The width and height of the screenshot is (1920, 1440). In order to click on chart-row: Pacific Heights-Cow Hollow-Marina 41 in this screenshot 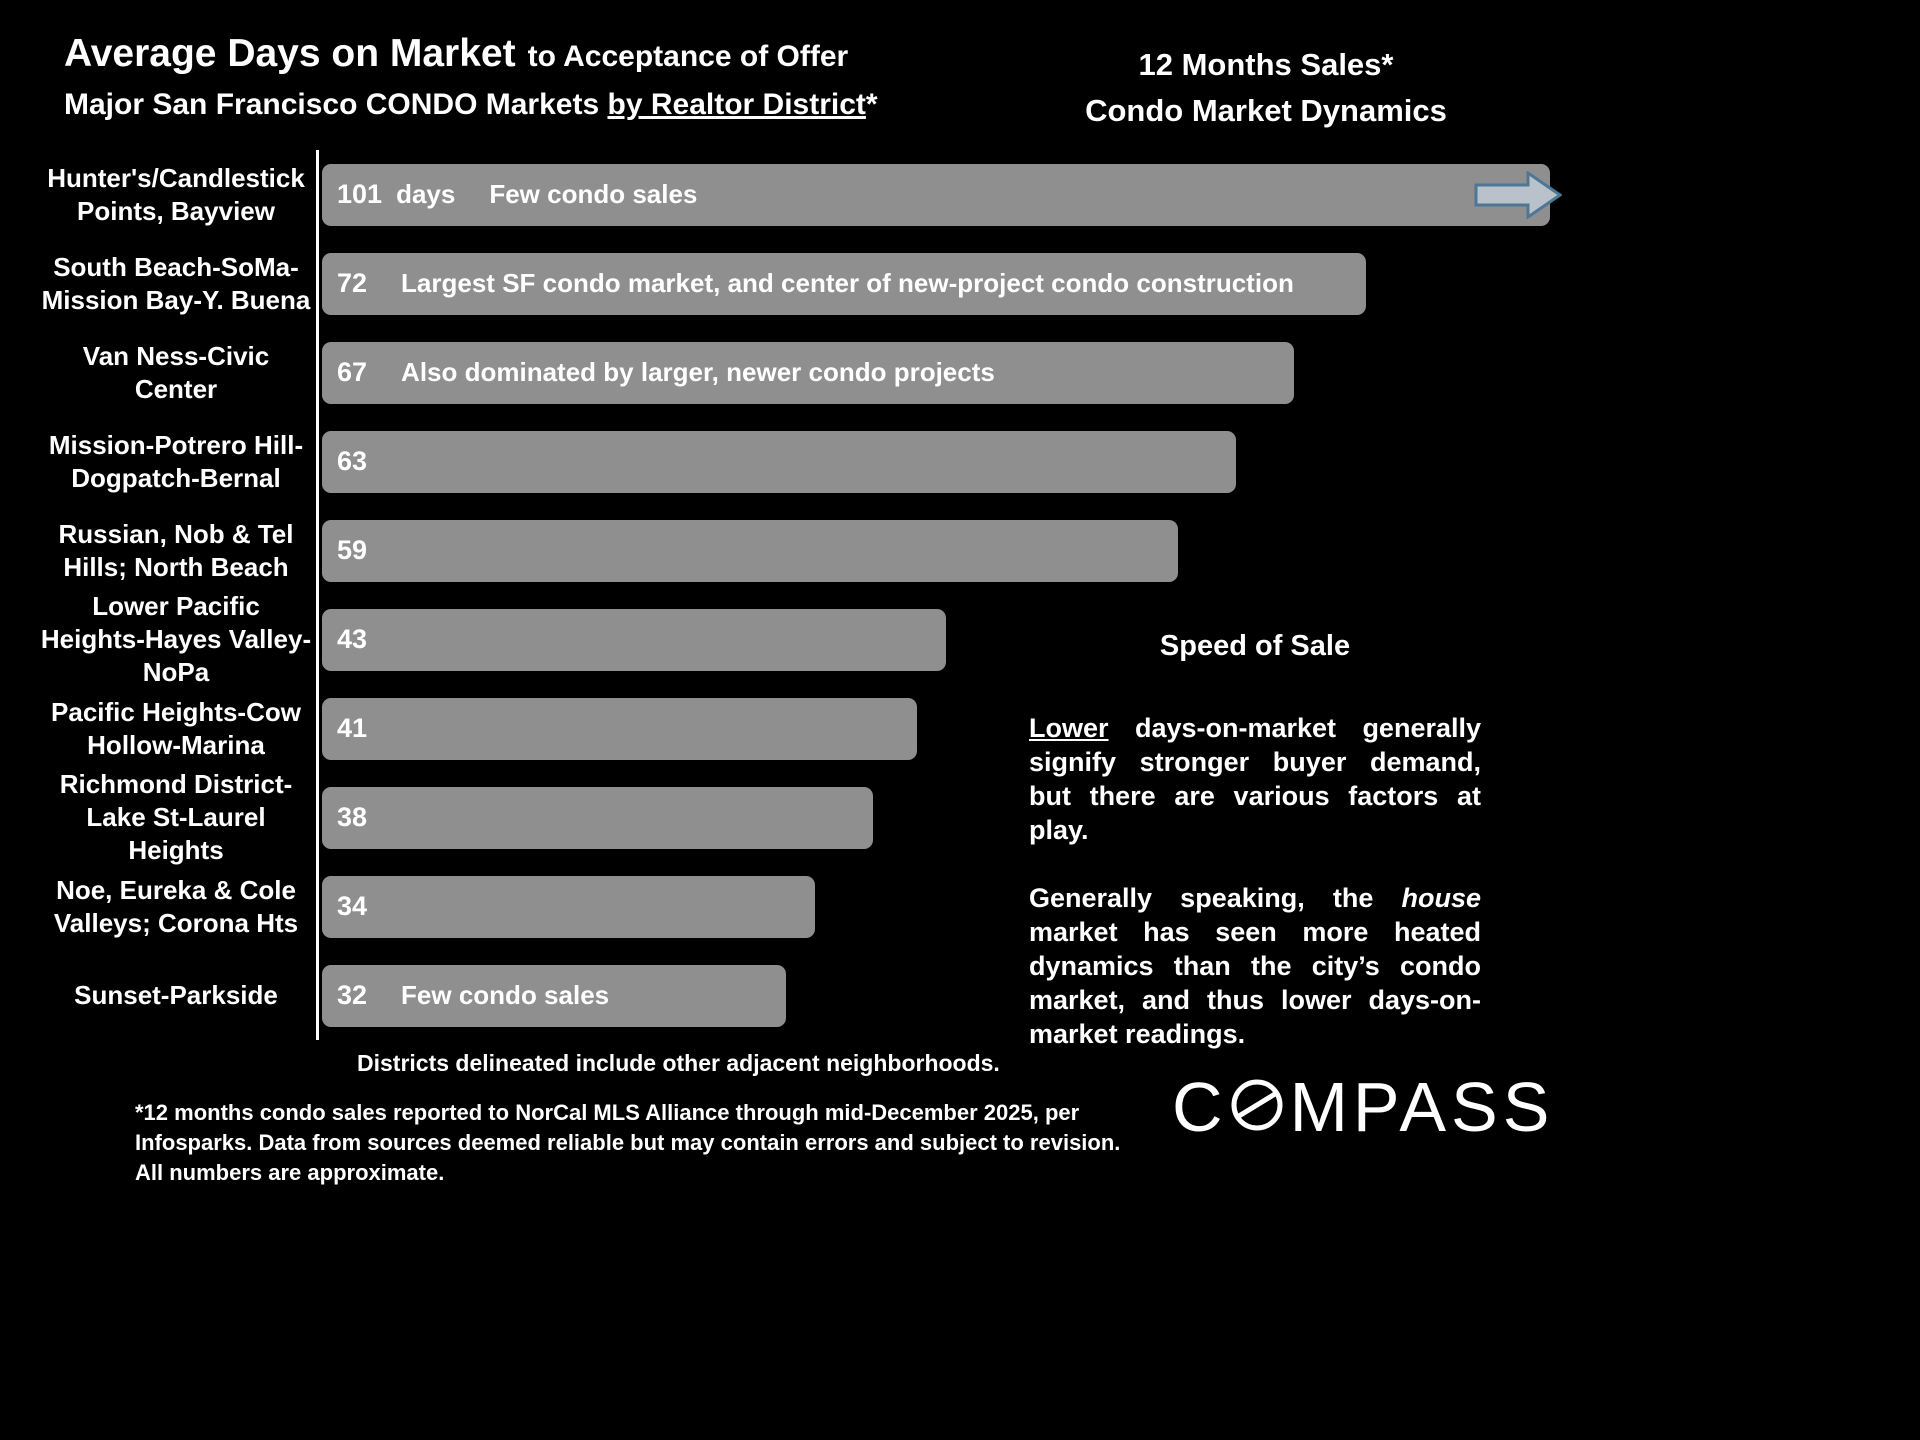, I will do `click(806, 728)`.